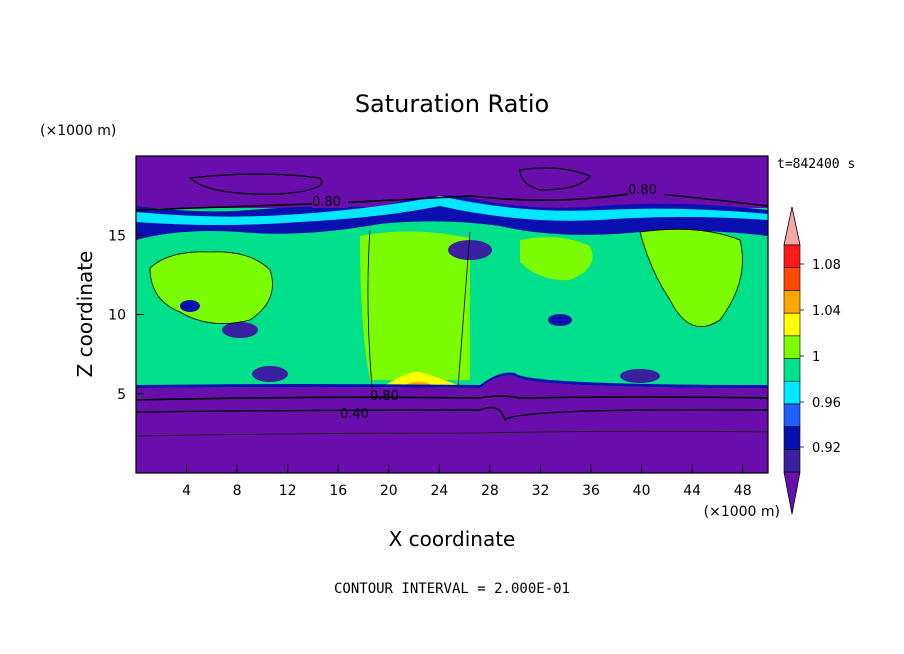  What do you see at coordinates (541, 491) in the screenshot?
I see `x-tick-label: 32` at bounding box center [541, 491].